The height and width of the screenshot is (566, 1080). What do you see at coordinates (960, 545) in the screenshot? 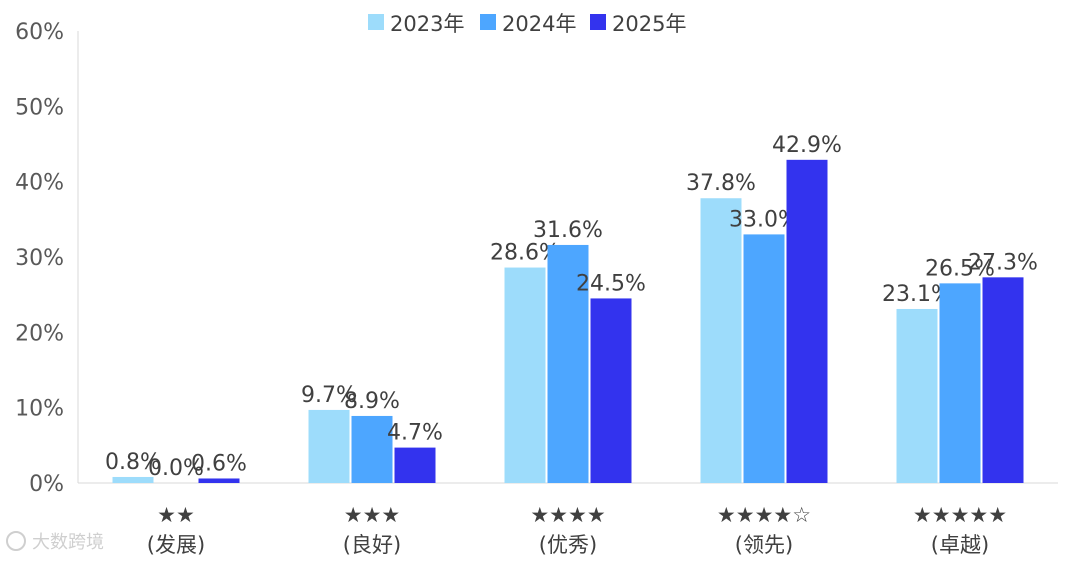
I see `category-name-label: (卓越)` at bounding box center [960, 545].